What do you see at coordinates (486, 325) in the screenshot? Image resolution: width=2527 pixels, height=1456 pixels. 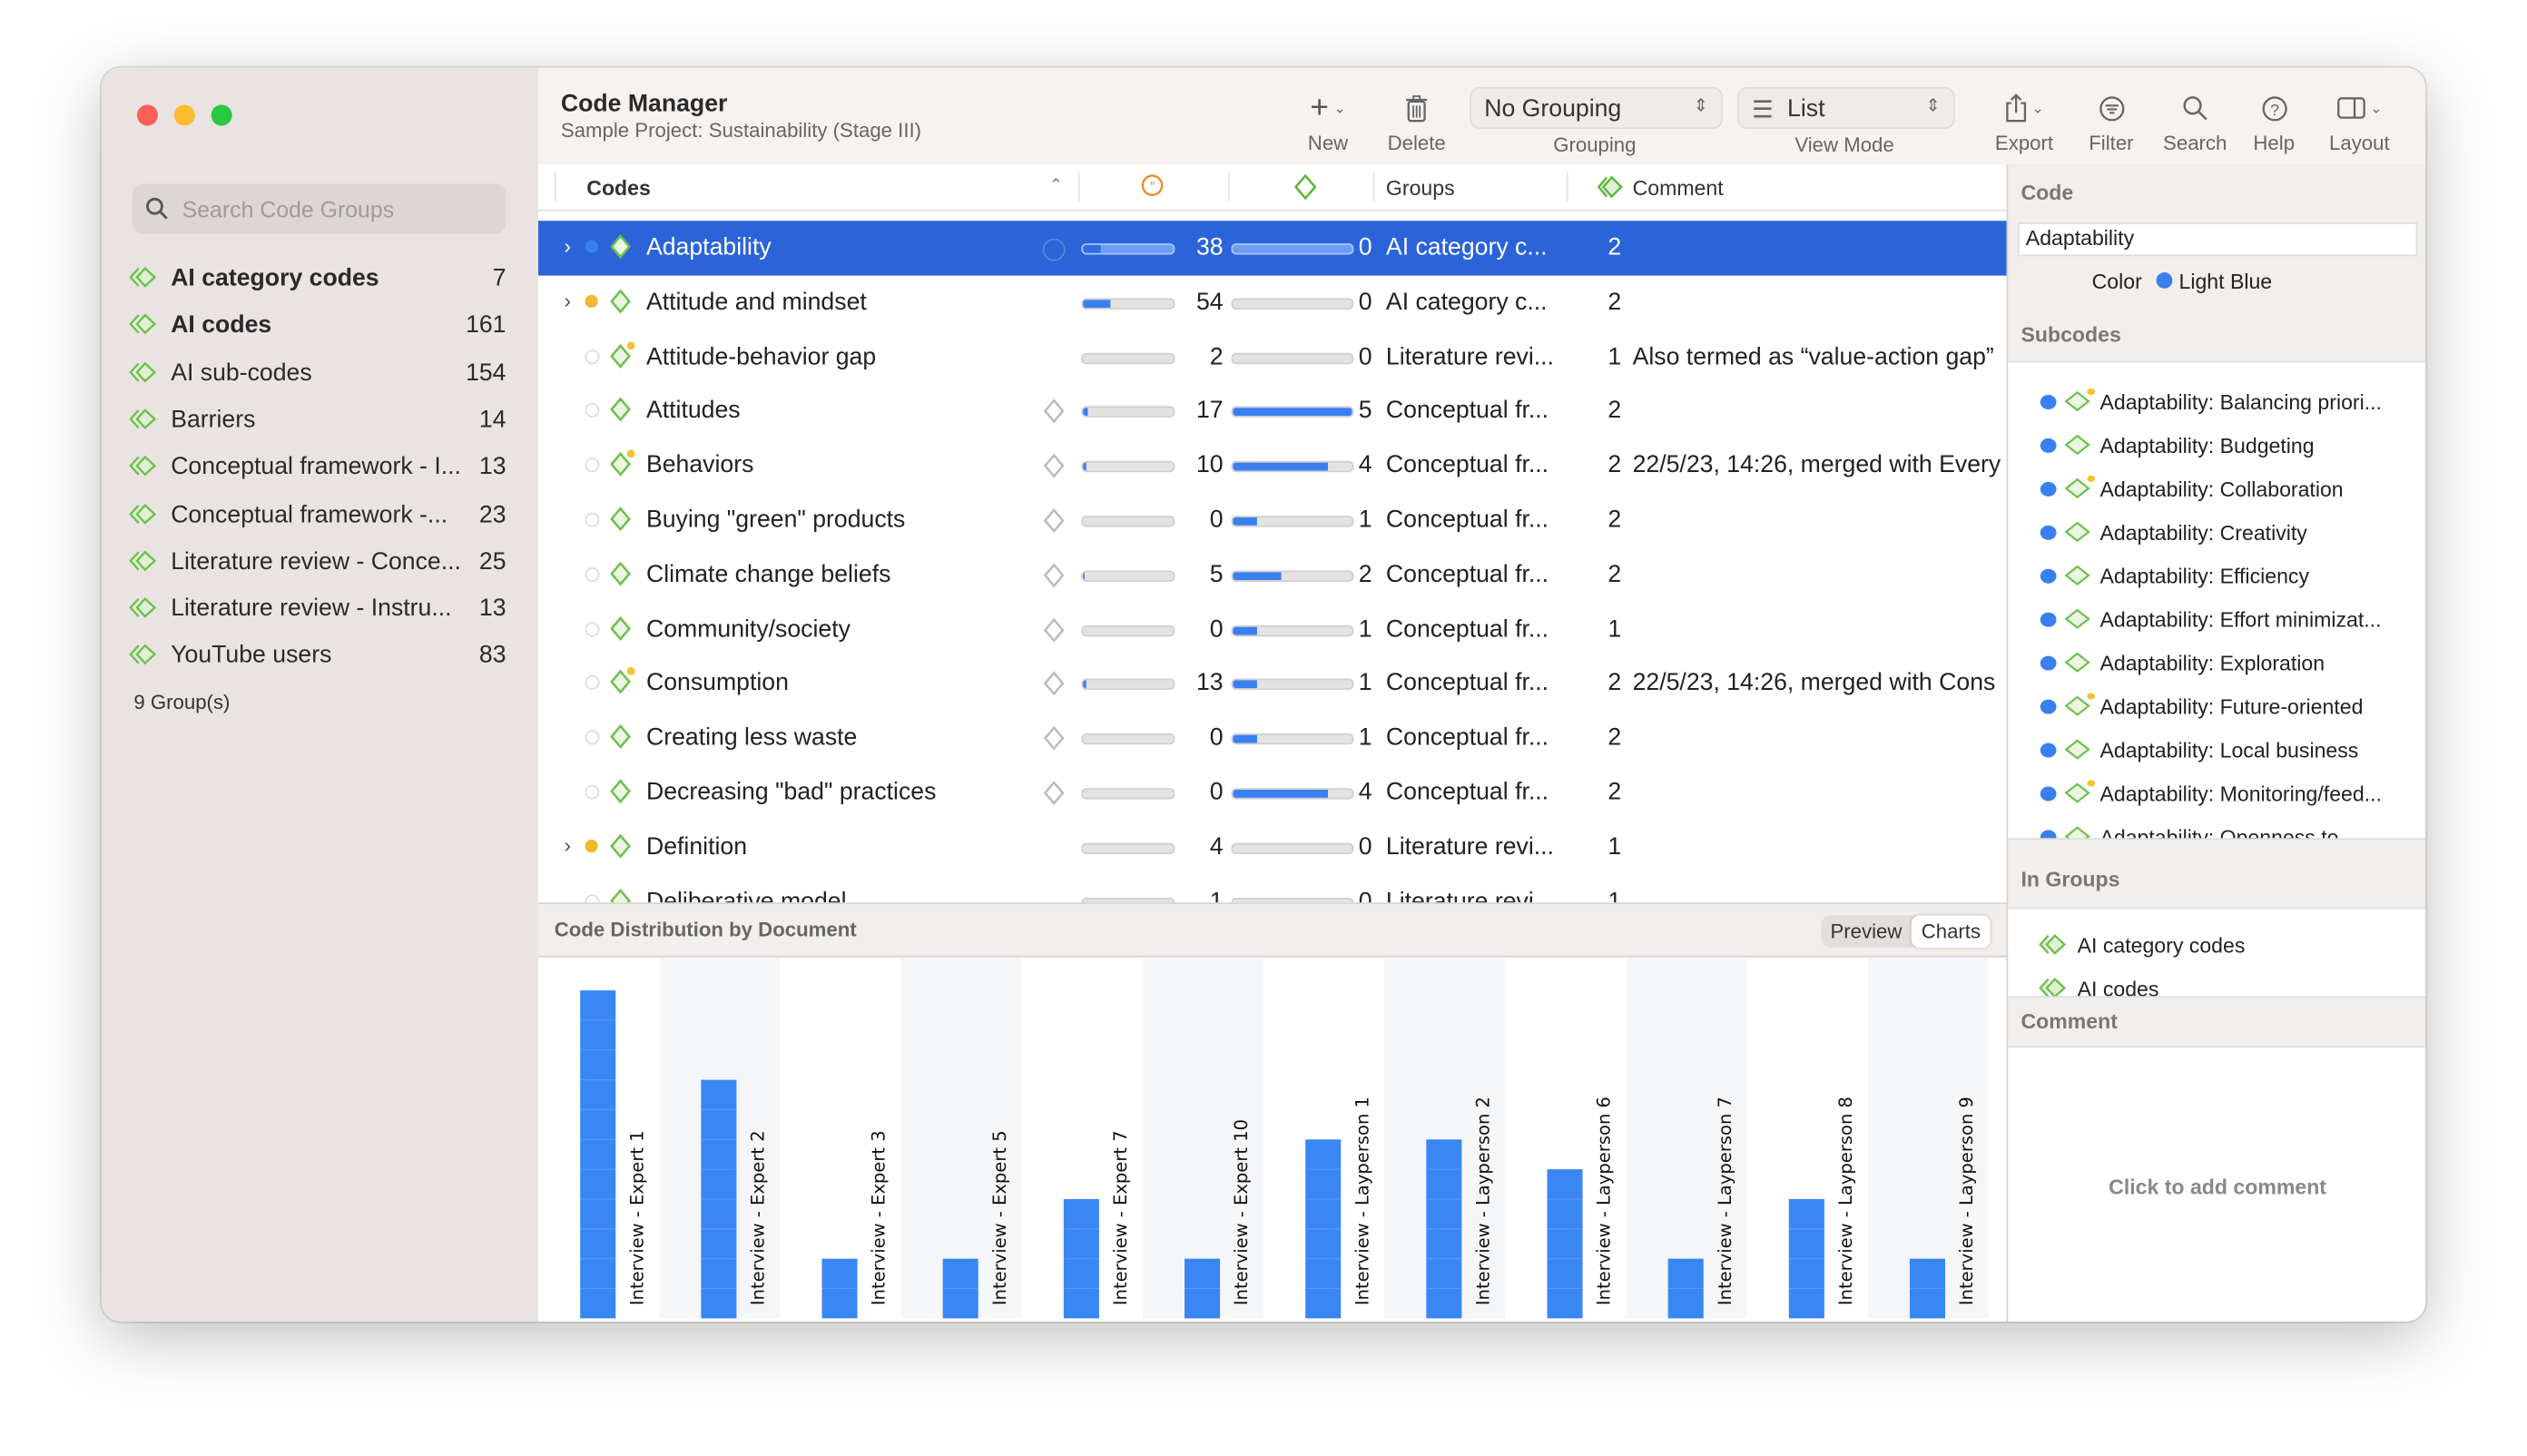 I see `sidebar-item-count: 161` at bounding box center [486, 325].